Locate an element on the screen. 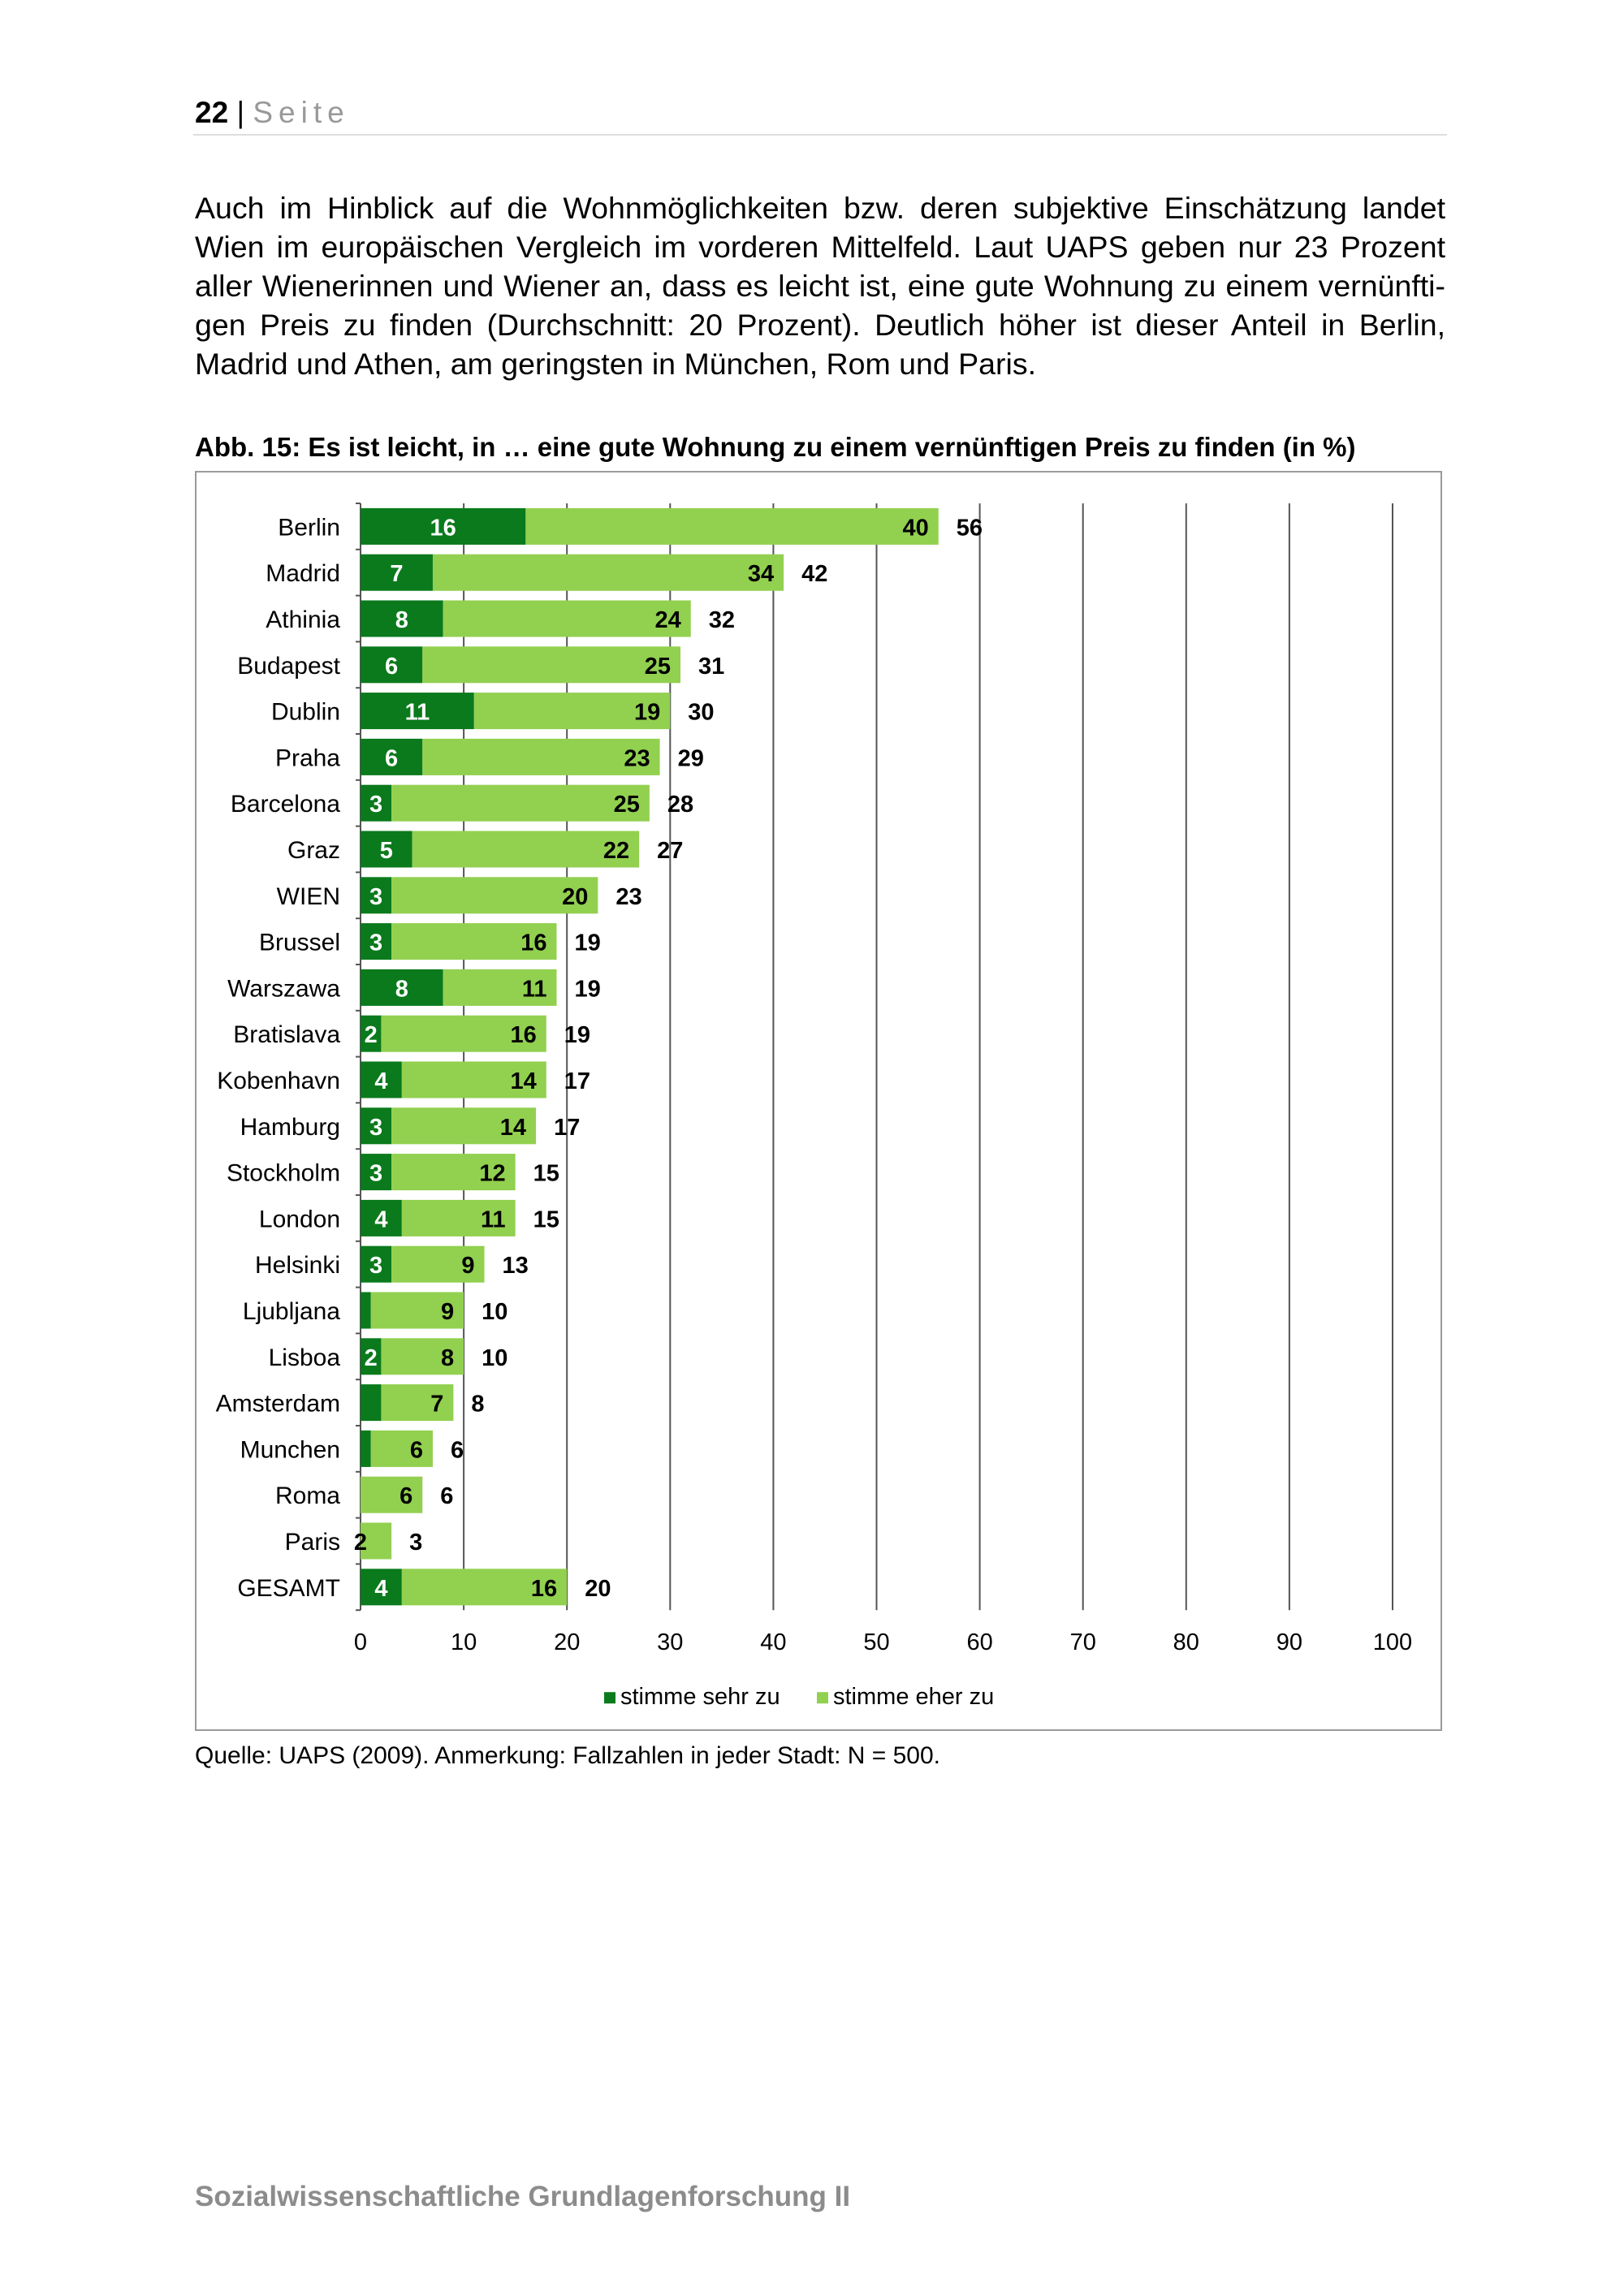 This screenshot has width=1624, height=2296. data-label-total: 20 is located at coordinates (598, 1589).